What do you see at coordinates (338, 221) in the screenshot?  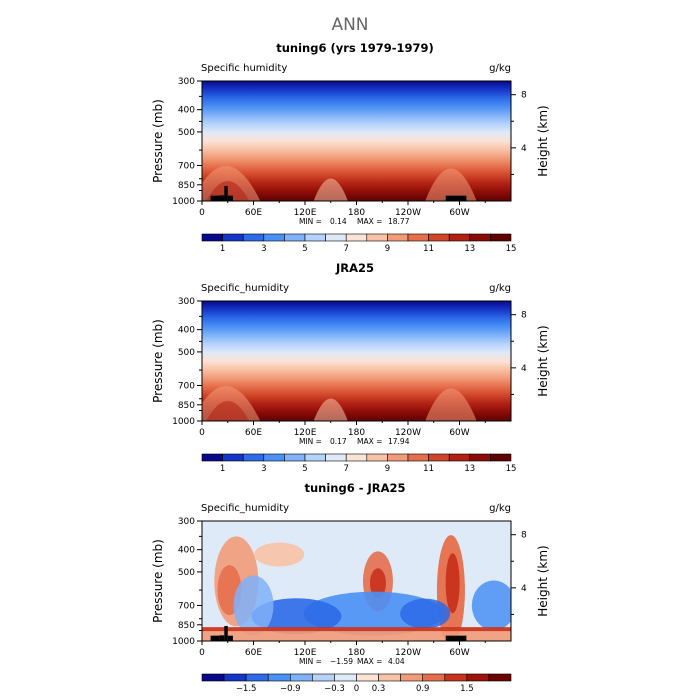 I see `min-value: 0.14` at bounding box center [338, 221].